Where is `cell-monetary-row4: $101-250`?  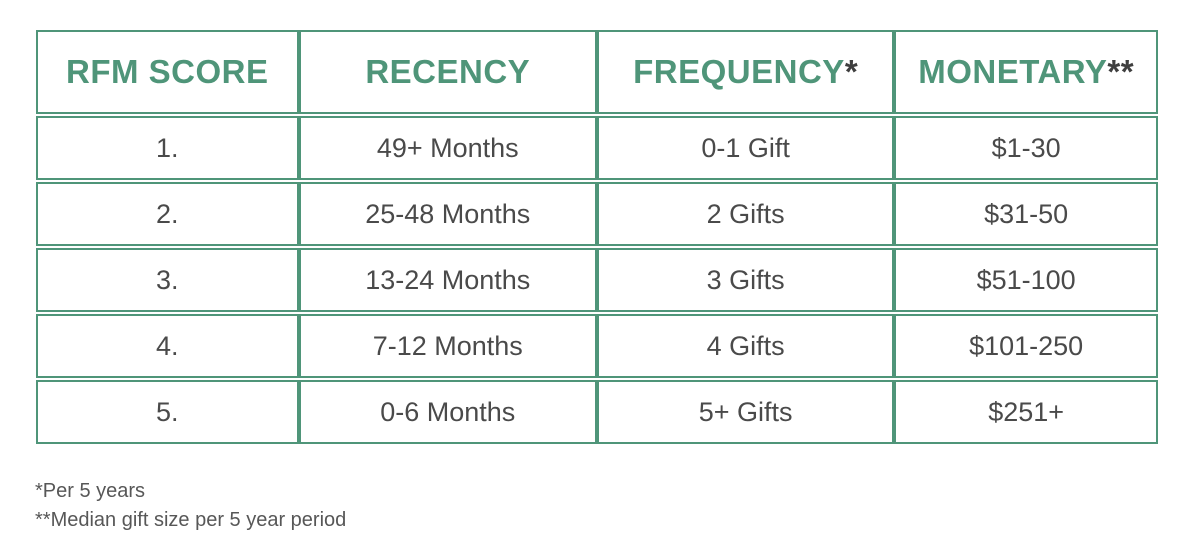
cell-monetary-row4: $101-250 is located at coordinates (1026, 346).